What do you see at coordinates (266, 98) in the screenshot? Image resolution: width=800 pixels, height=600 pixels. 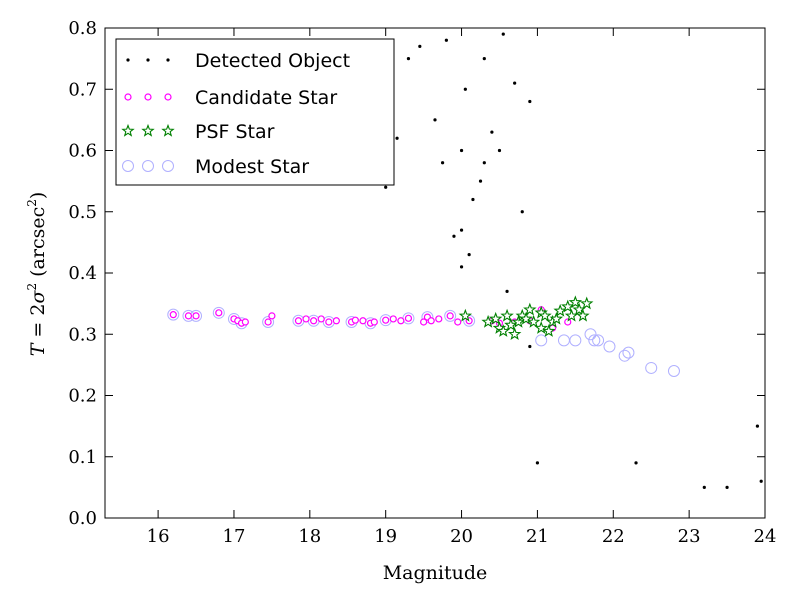 I see `legend-label-candidate: Candidate Star` at bounding box center [266, 98].